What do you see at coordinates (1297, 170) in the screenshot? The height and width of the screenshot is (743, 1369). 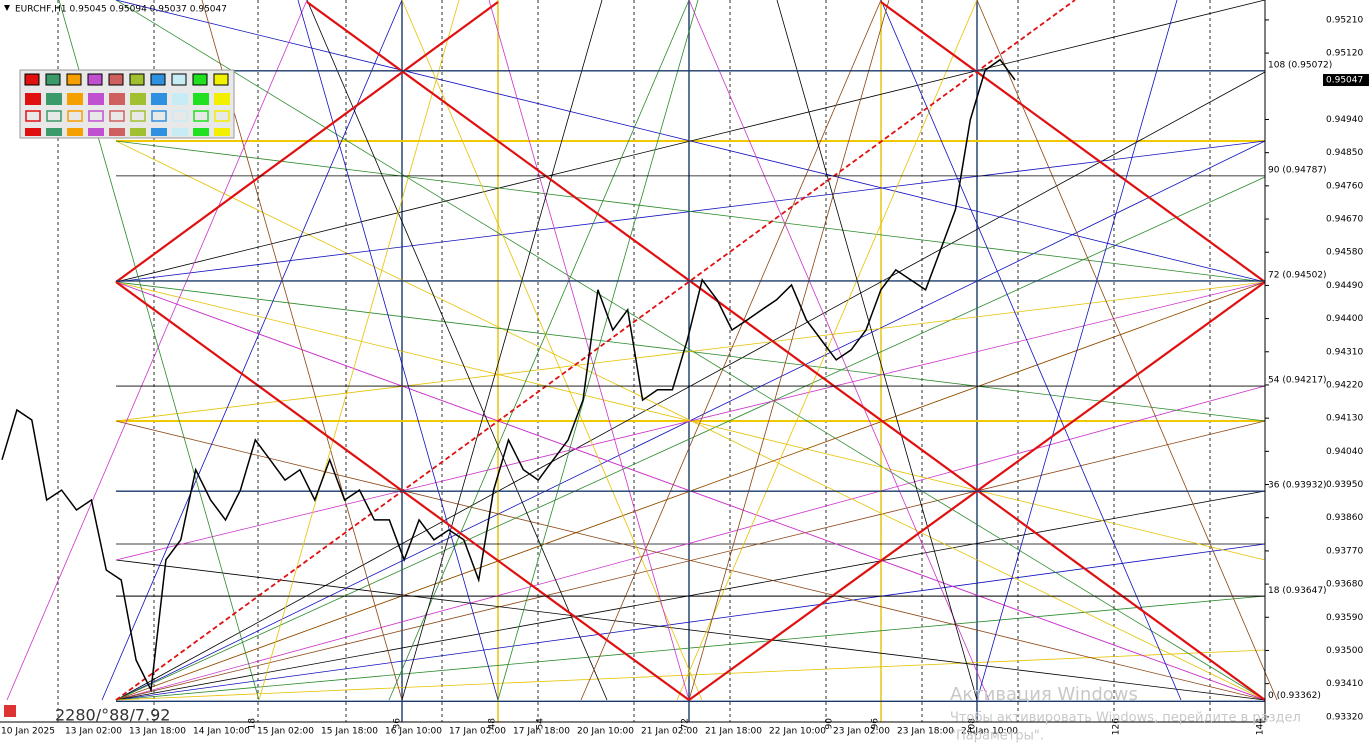 I see `level-label: 90 (0.94787)` at bounding box center [1297, 170].